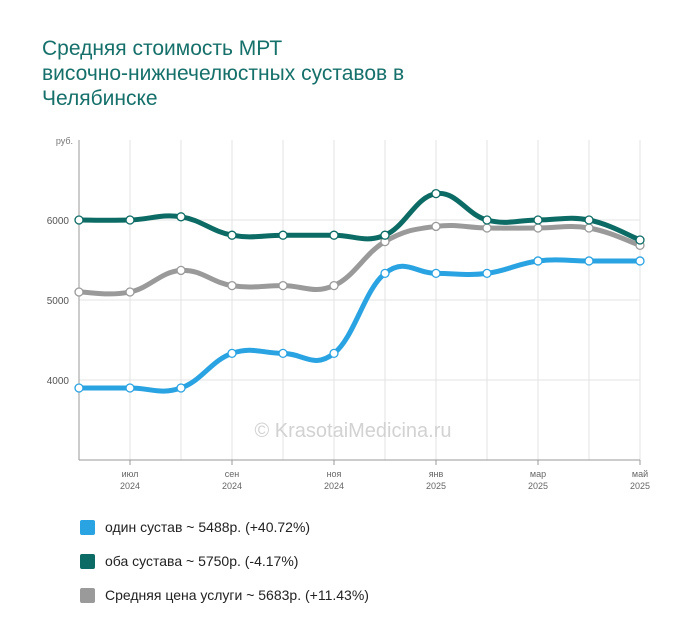 Image resolution: width=700 pixels, height=637 pixels. What do you see at coordinates (162, 48) in the screenshot?
I see `chart-title-line: Средняя стоимость МРТ` at bounding box center [162, 48].